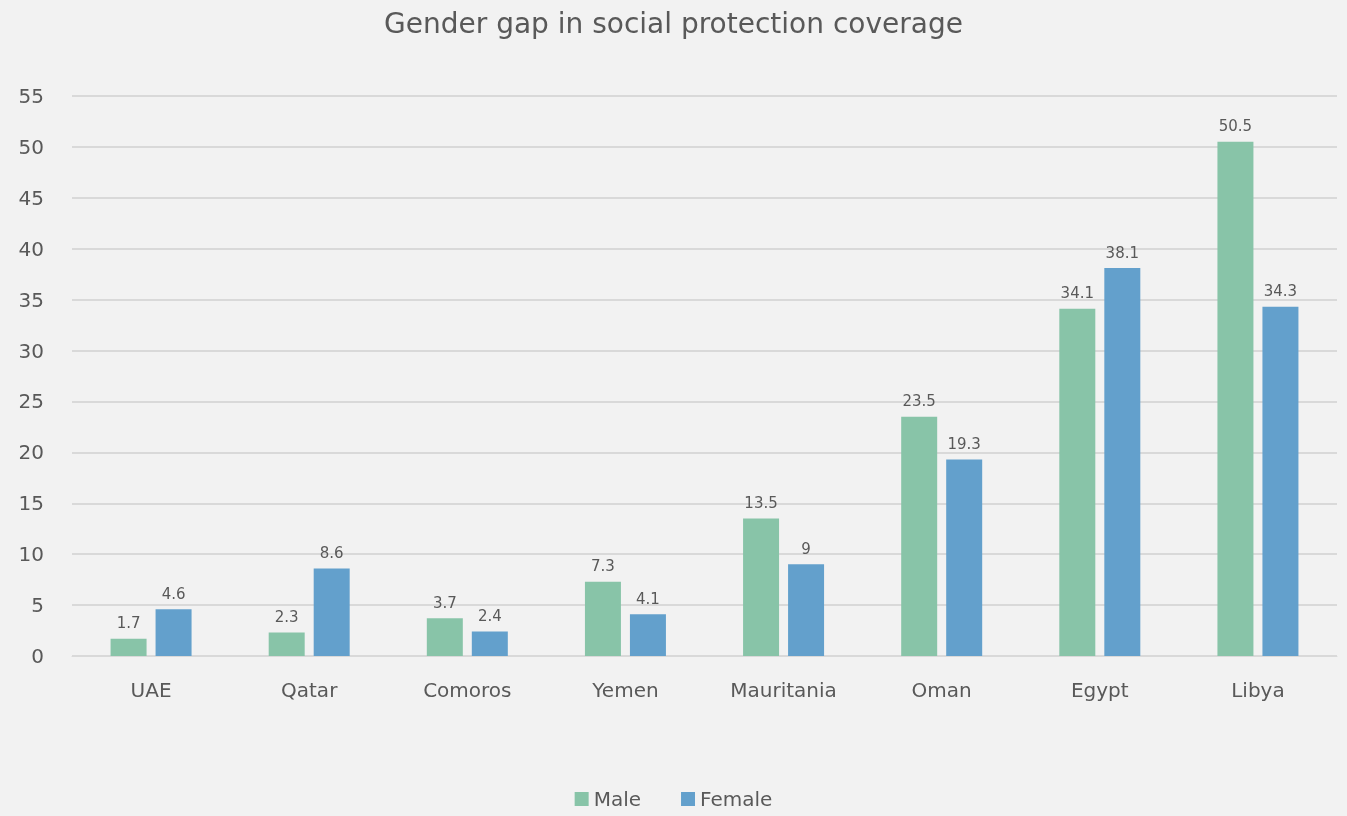 The width and height of the screenshot is (1347, 816). I want to click on y-tick-label: 15, so click(31, 503).